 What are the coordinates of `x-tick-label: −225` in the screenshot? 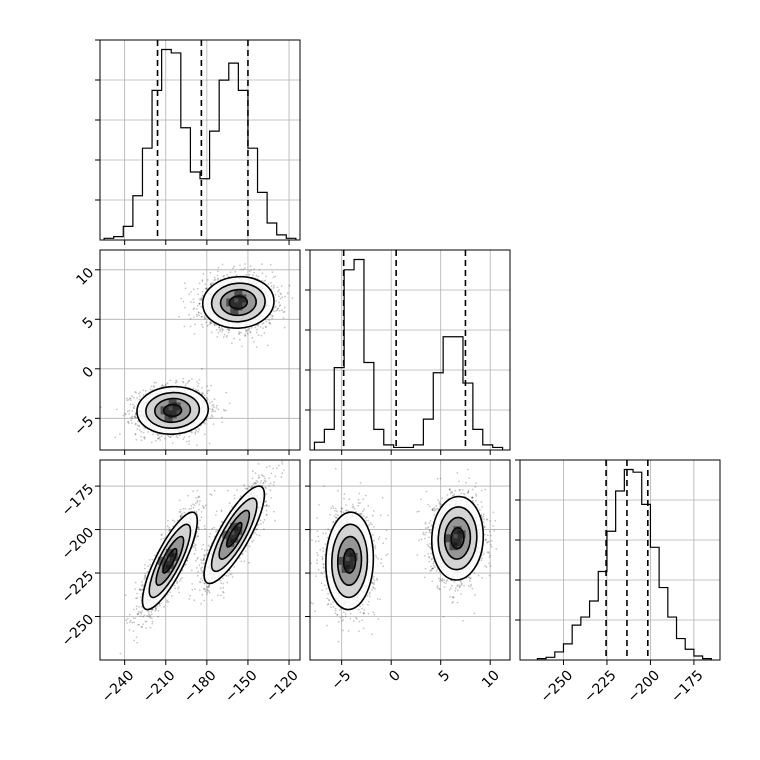 It's located at (600, 686).